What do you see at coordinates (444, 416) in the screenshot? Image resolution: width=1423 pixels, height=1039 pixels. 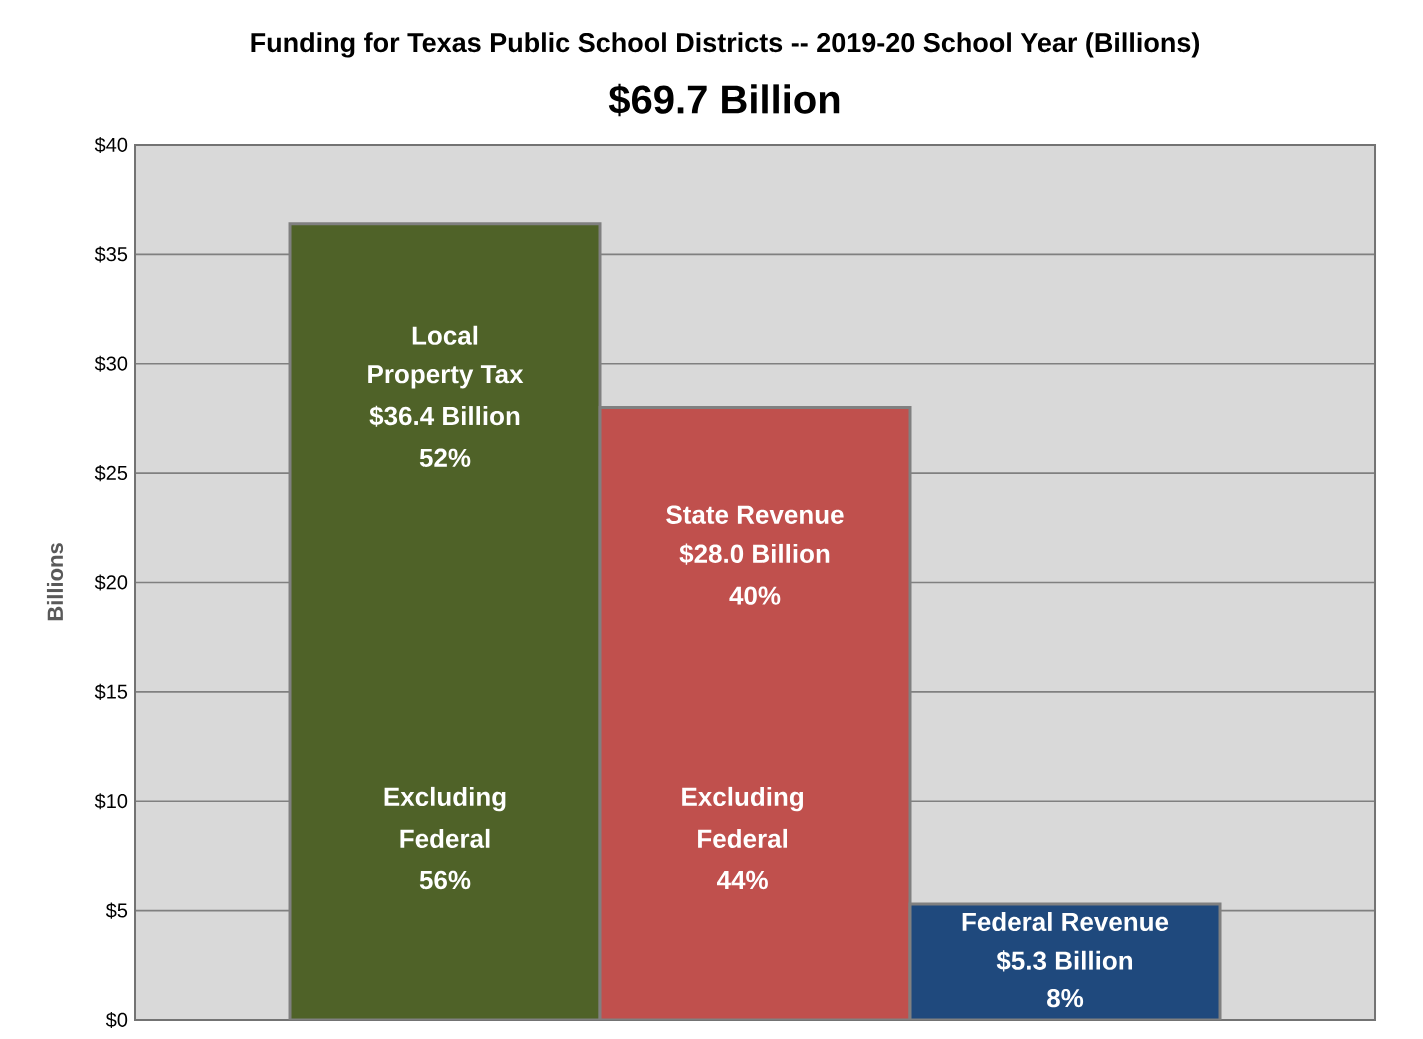 I see `annotation: $36.4 Billion` at bounding box center [444, 416].